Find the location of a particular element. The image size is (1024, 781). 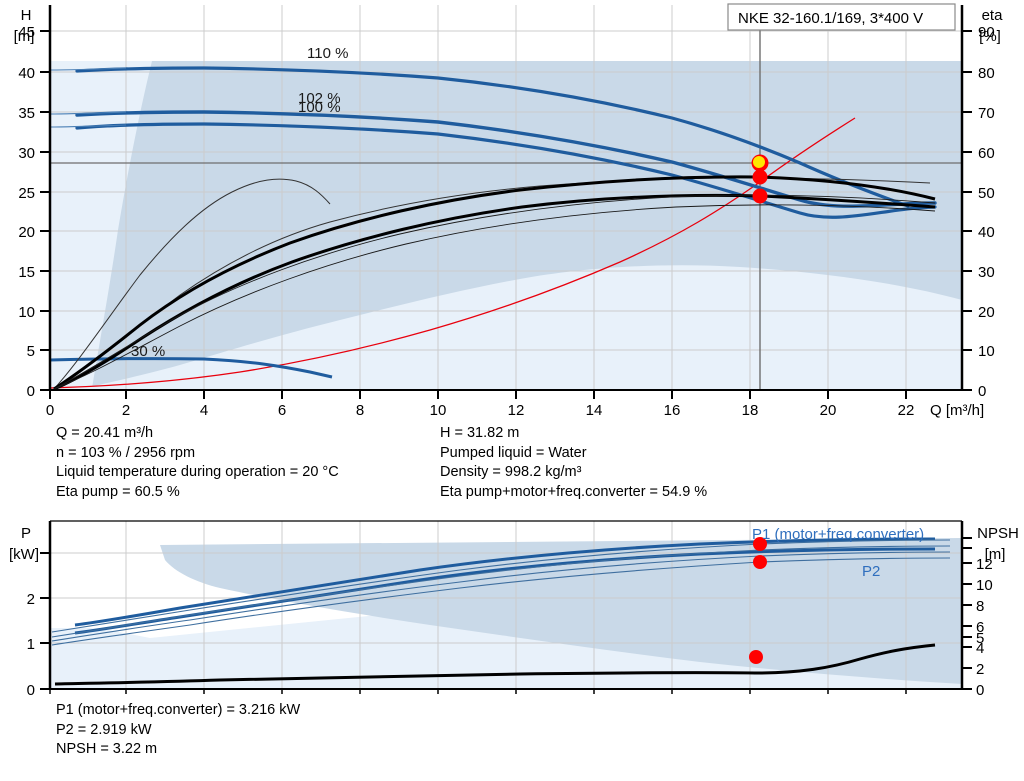

tick-eta-80: 80 is located at coordinates (986, 73).